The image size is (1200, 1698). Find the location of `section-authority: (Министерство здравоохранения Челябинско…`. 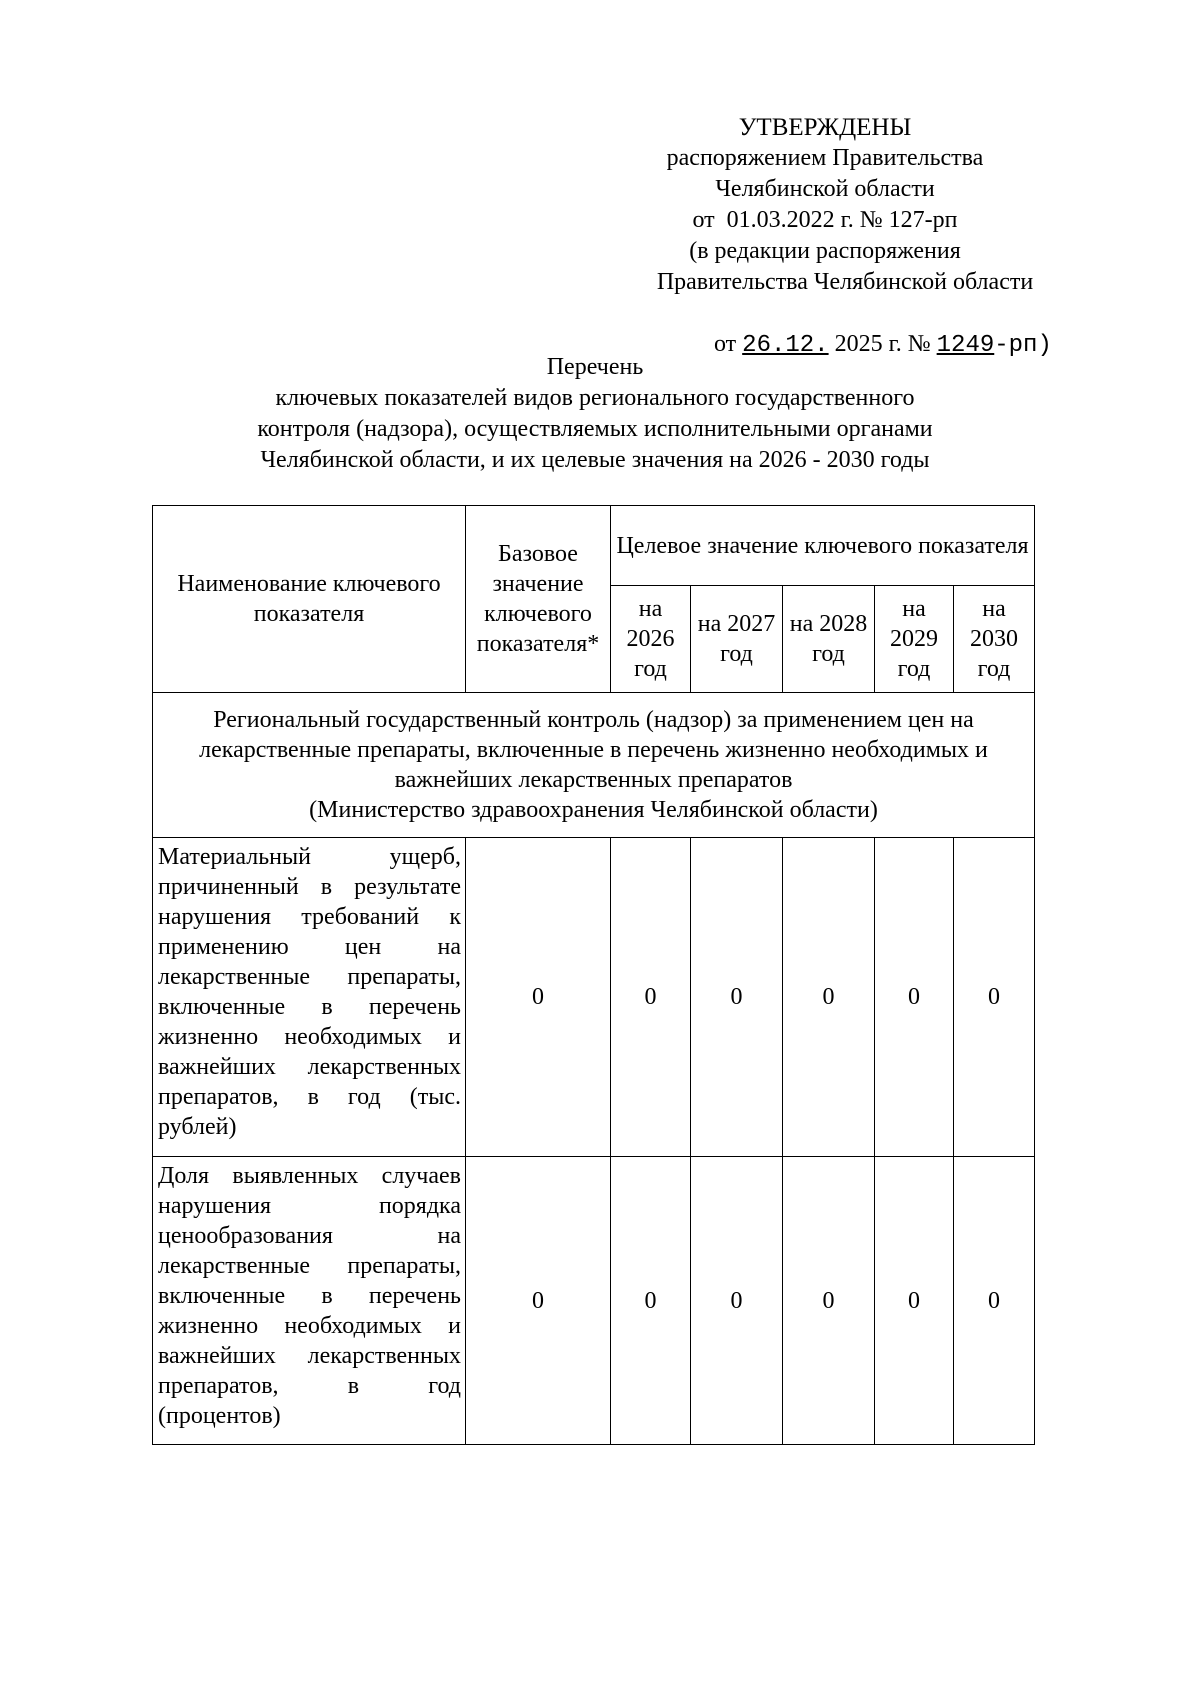

section-authority: (Министерство здравоохранения Челябинско… is located at coordinates (593, 810).